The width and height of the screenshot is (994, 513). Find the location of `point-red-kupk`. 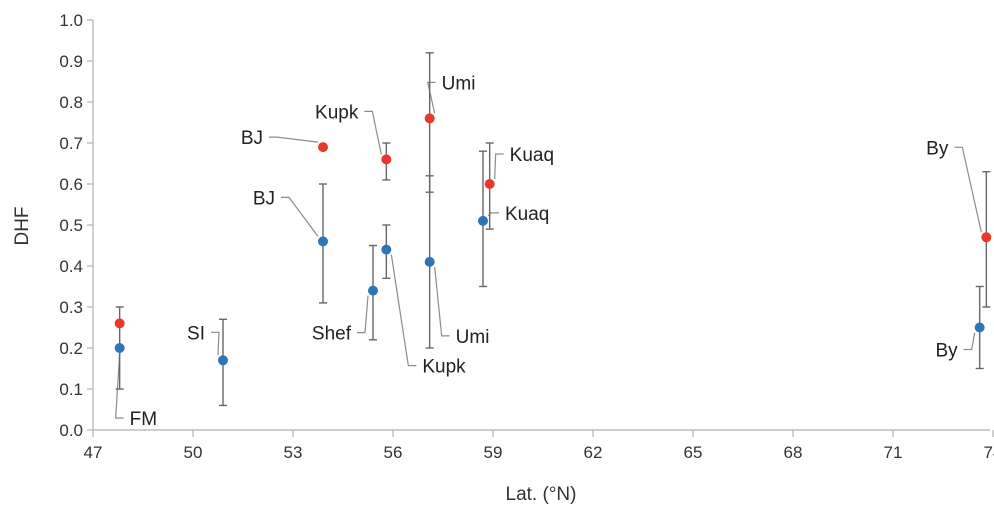

point-red-kupk is located at coordinates (386, 159).